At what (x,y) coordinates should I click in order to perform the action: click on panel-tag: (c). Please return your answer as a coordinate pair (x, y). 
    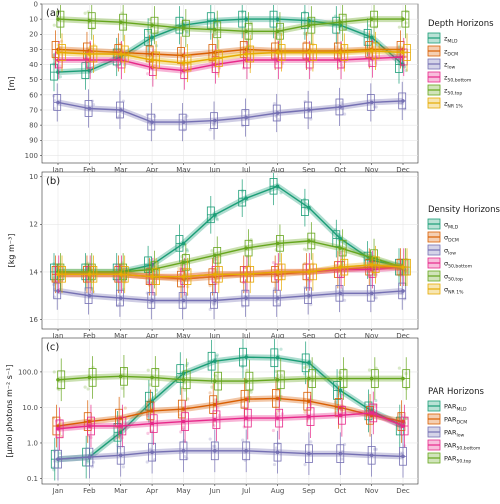
    Looking at the image, I should click on (52, 347).